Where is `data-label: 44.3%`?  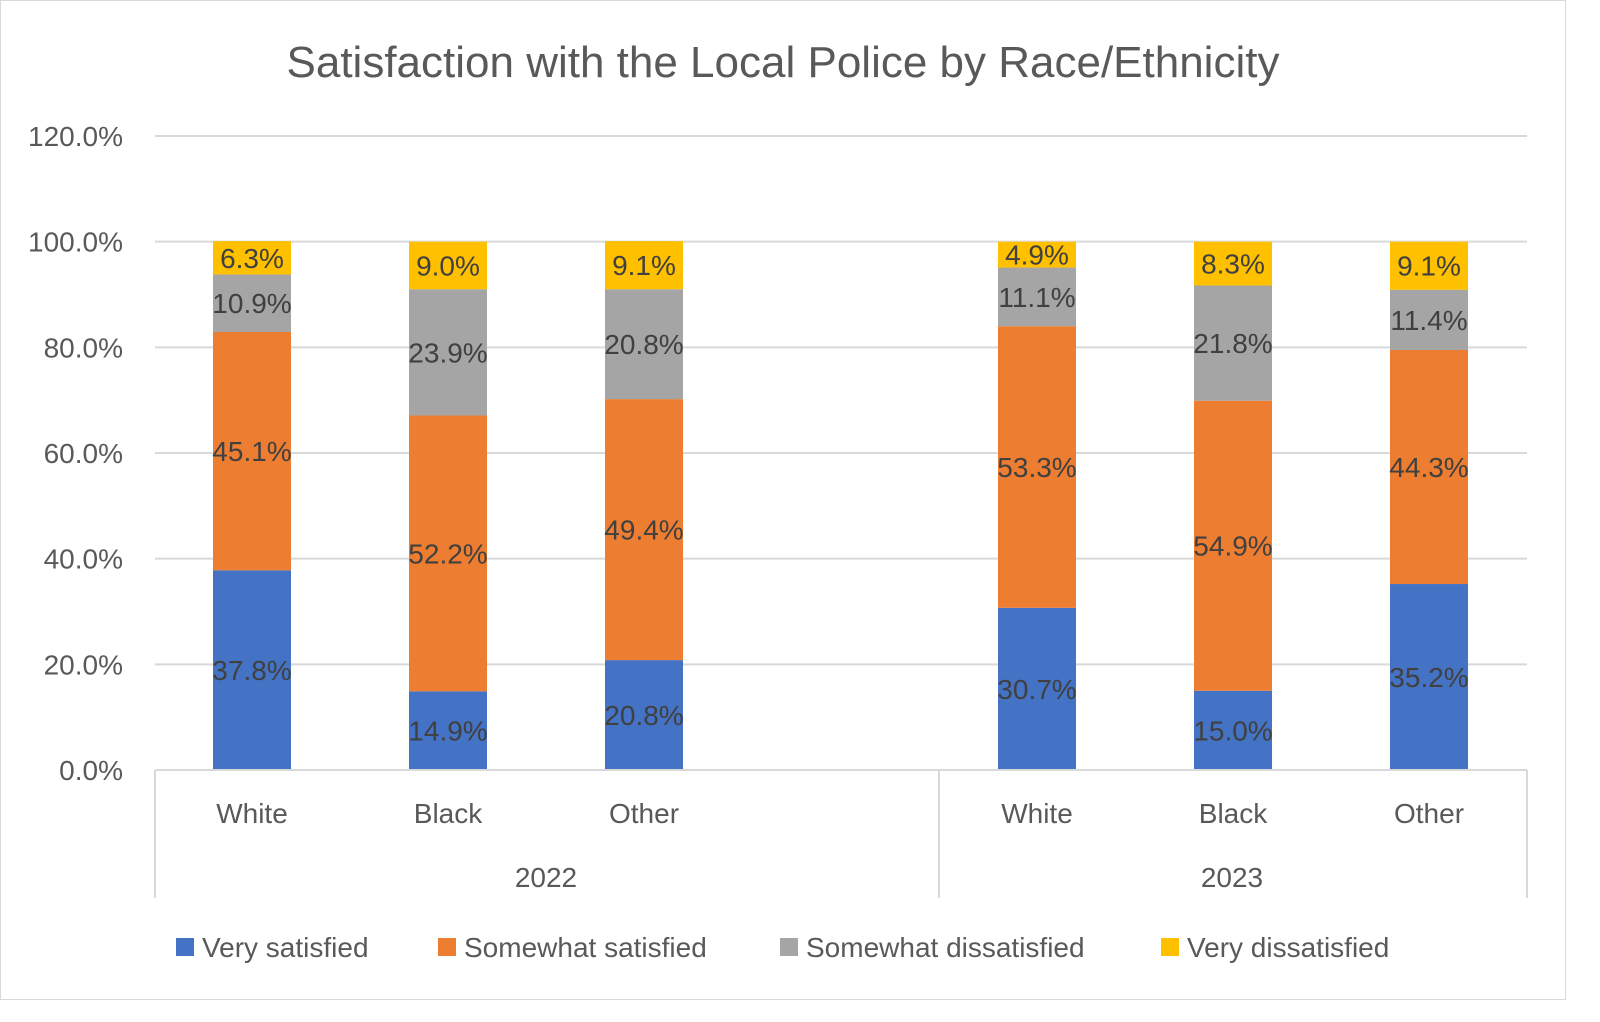 data-label: 44.3% is located at coordinates (1428, 467).